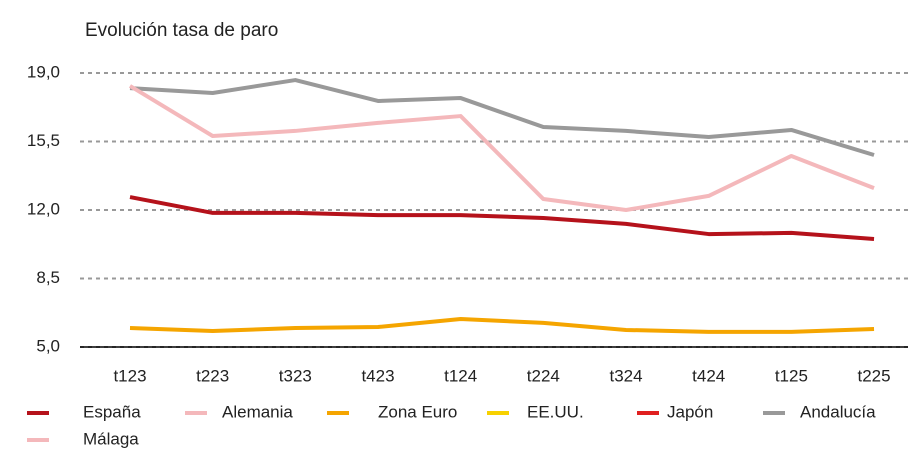 Image resolution: width=911 pixels, height=455 pixels. I want to click on legend-label: Alemania, so click(257, 411).